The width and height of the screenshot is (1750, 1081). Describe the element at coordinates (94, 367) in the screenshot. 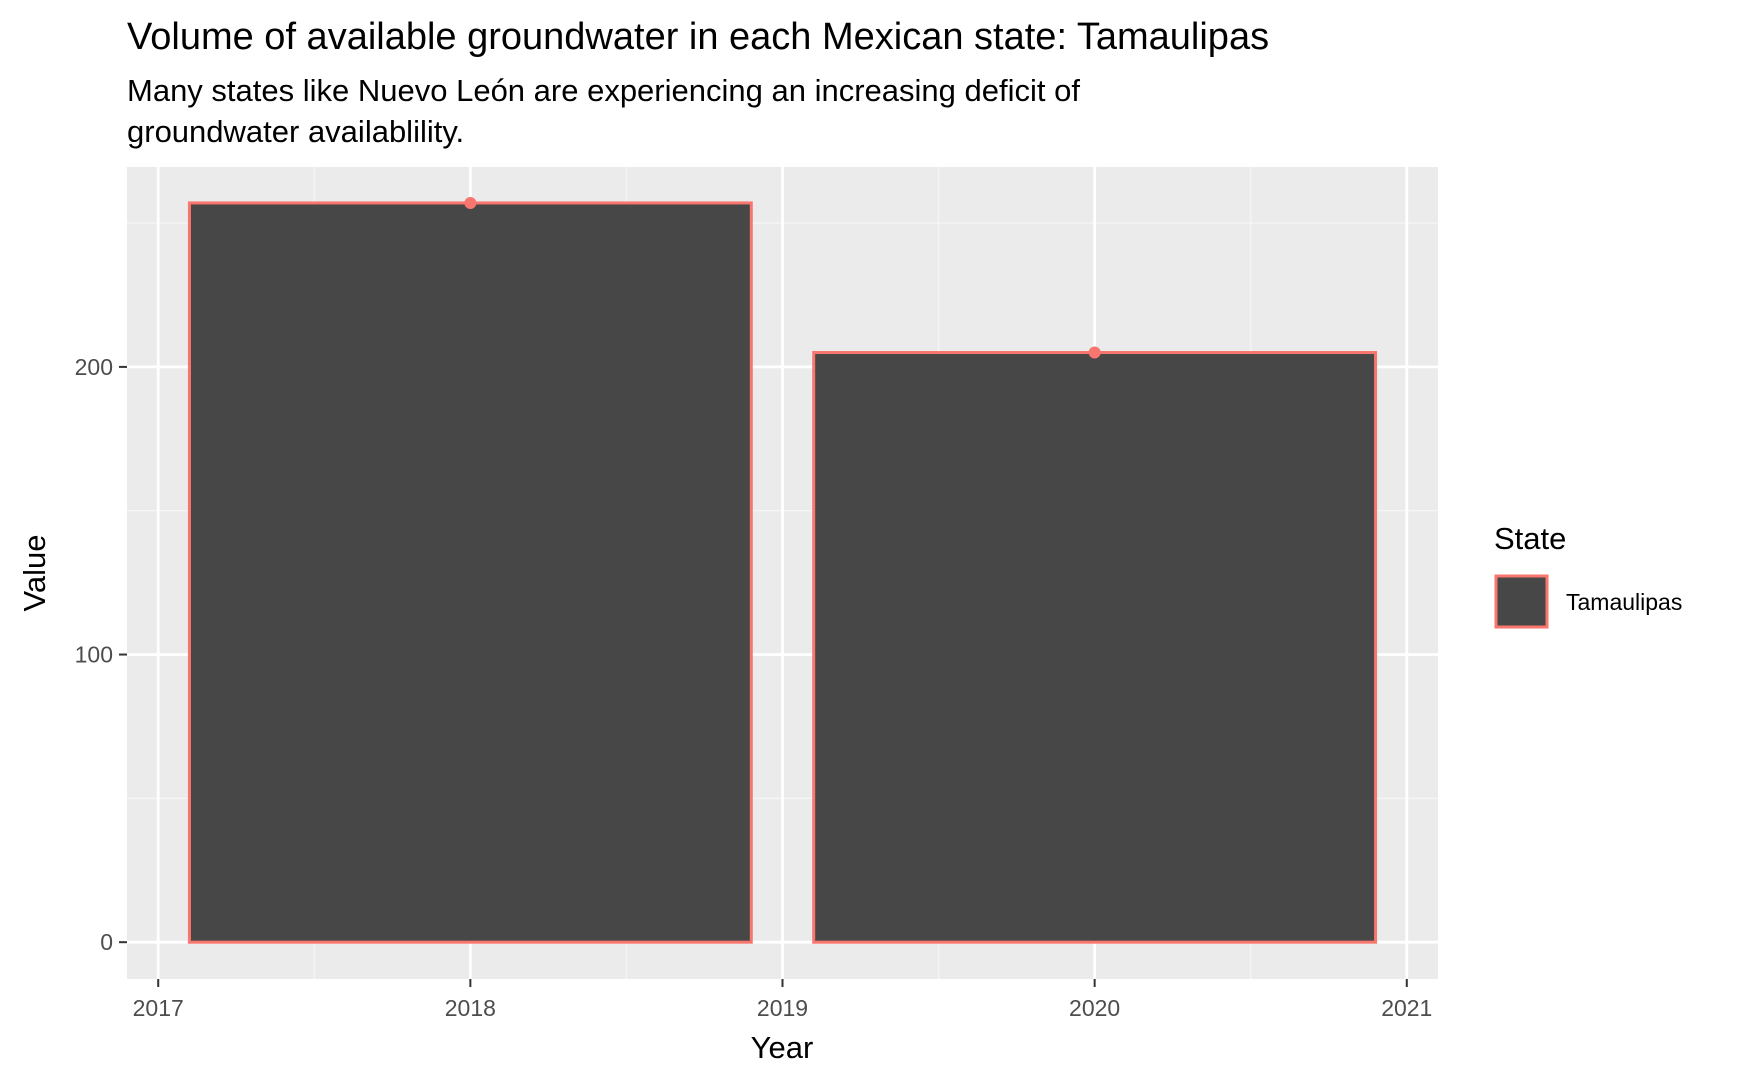

I see `y-tick-label-200: 200` at that location.